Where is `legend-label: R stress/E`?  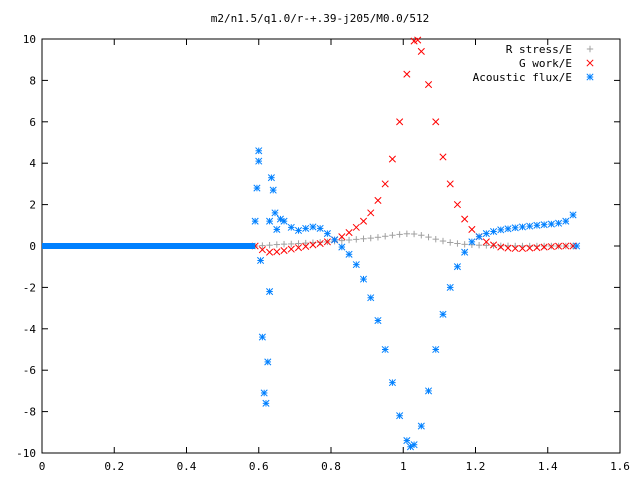
legend-label: R stress/E is located at coordinates (539, 49).